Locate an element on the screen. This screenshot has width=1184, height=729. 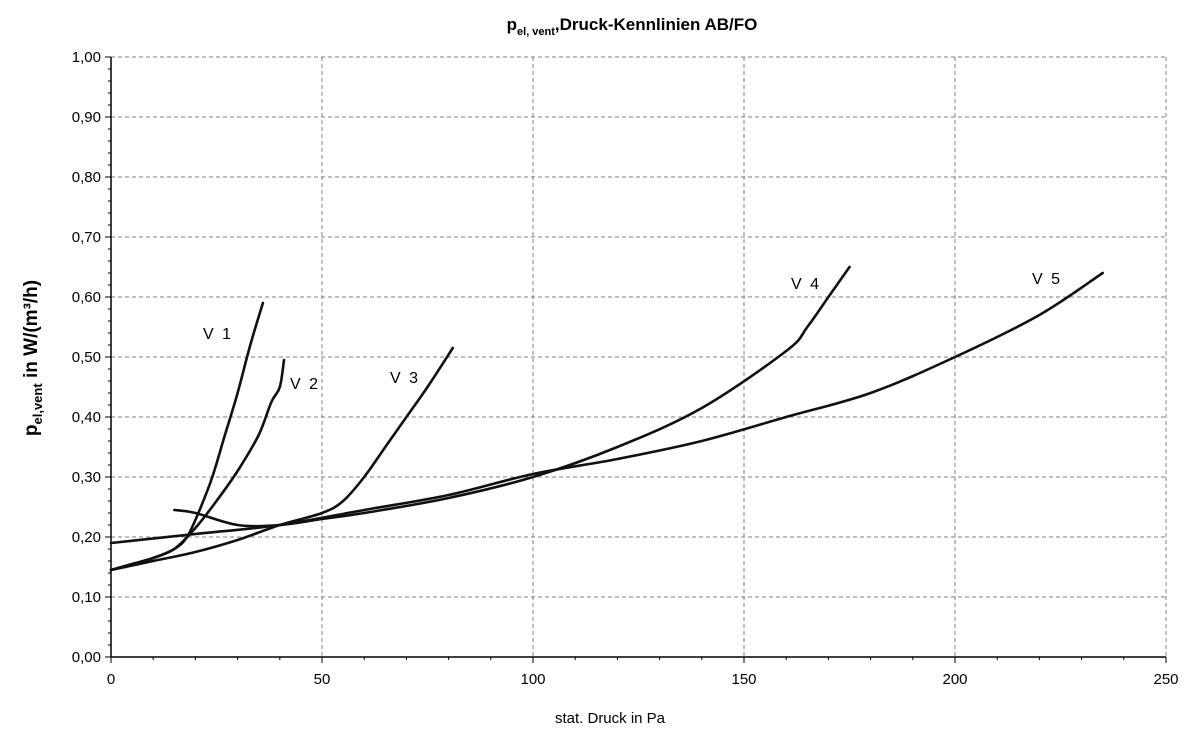
y-axis-label-main: p is located at coordinates (31, 431).